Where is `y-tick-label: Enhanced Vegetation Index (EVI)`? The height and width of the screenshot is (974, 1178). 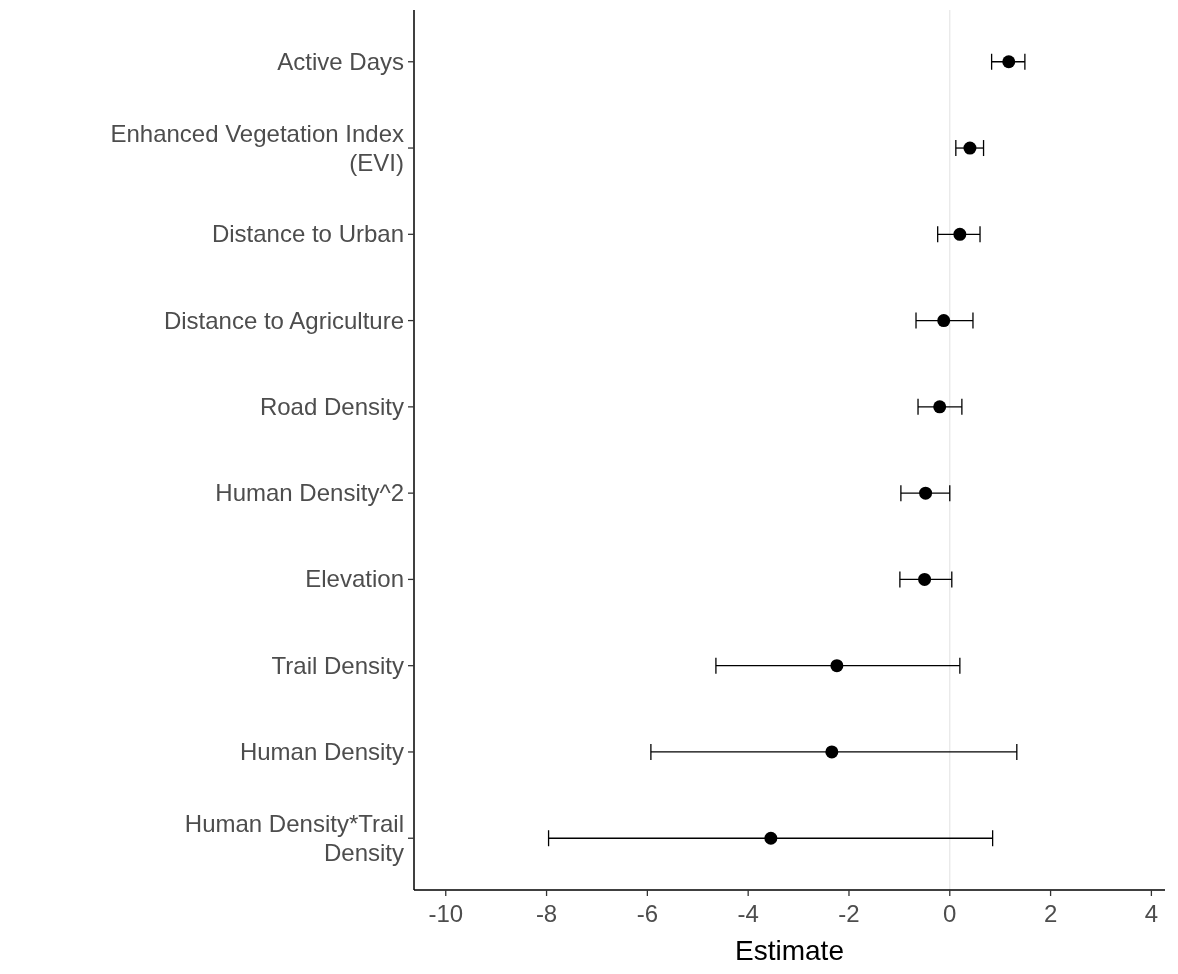 y-tick-label: Enhanced Vegetation Index (EVI) is located at coordinates (257, 147).